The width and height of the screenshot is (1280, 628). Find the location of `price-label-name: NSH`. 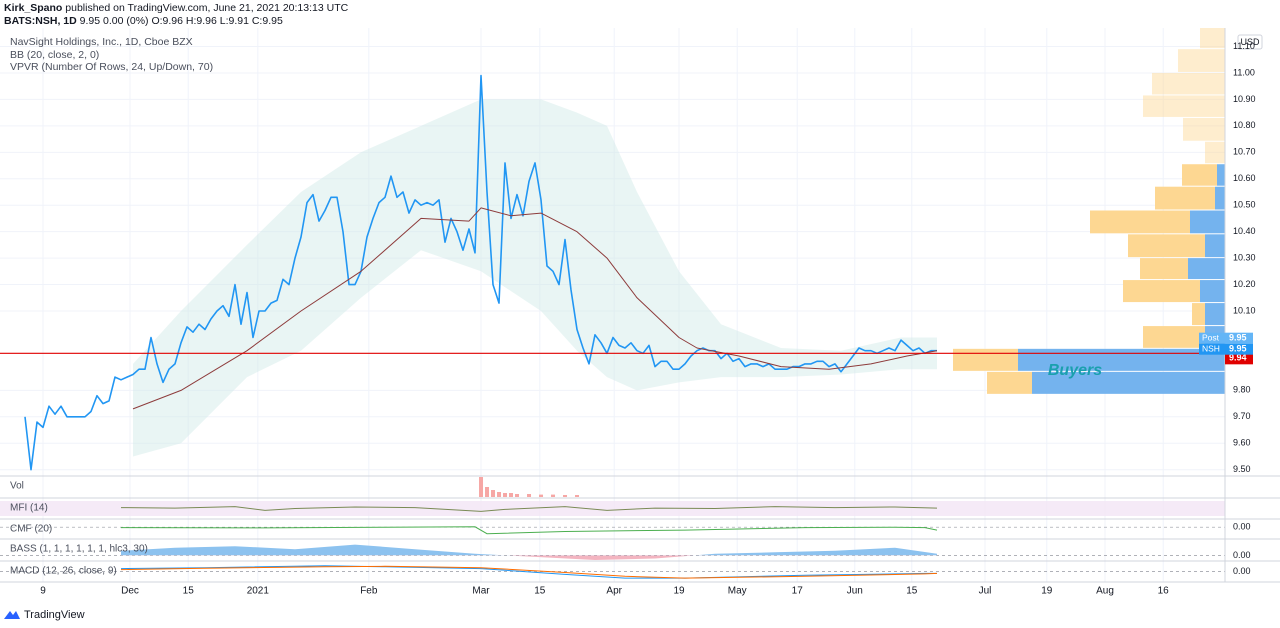

price-label-name: NSH is located at coordinates (1211, 348).